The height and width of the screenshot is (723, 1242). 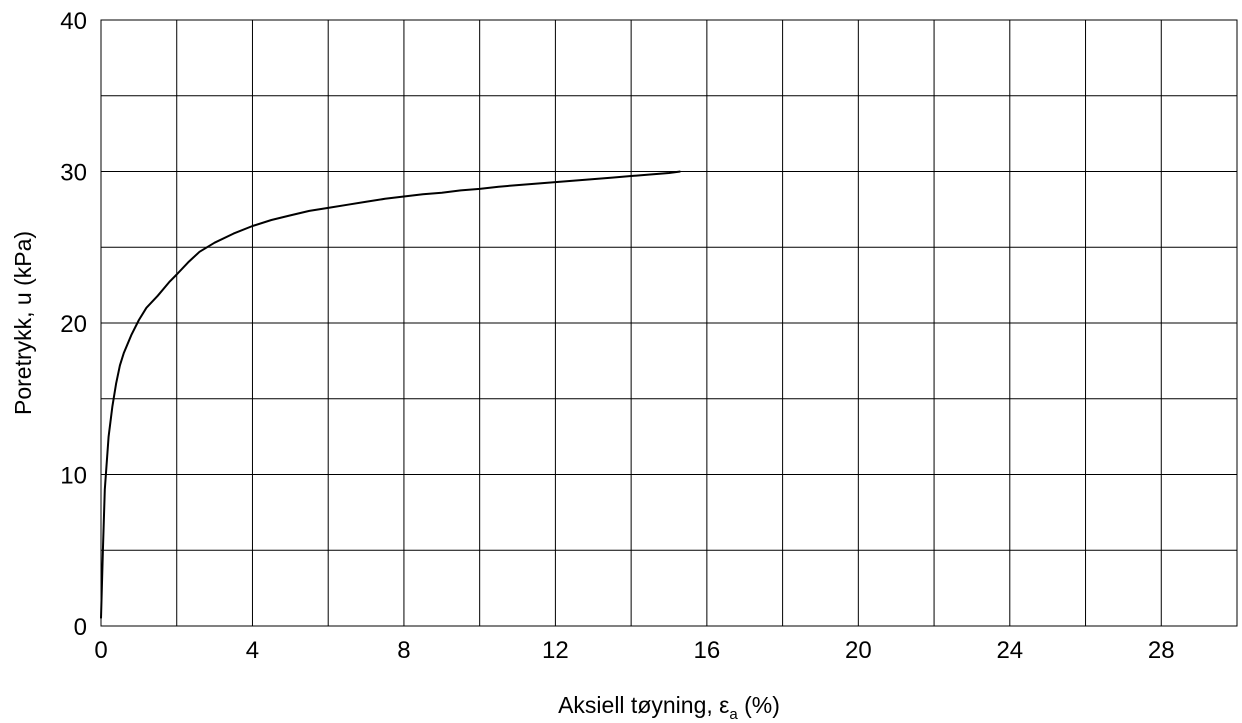 I want to click on x-axis-label: Aksiell tøyning, εa (%), so click(x=669, y=707).